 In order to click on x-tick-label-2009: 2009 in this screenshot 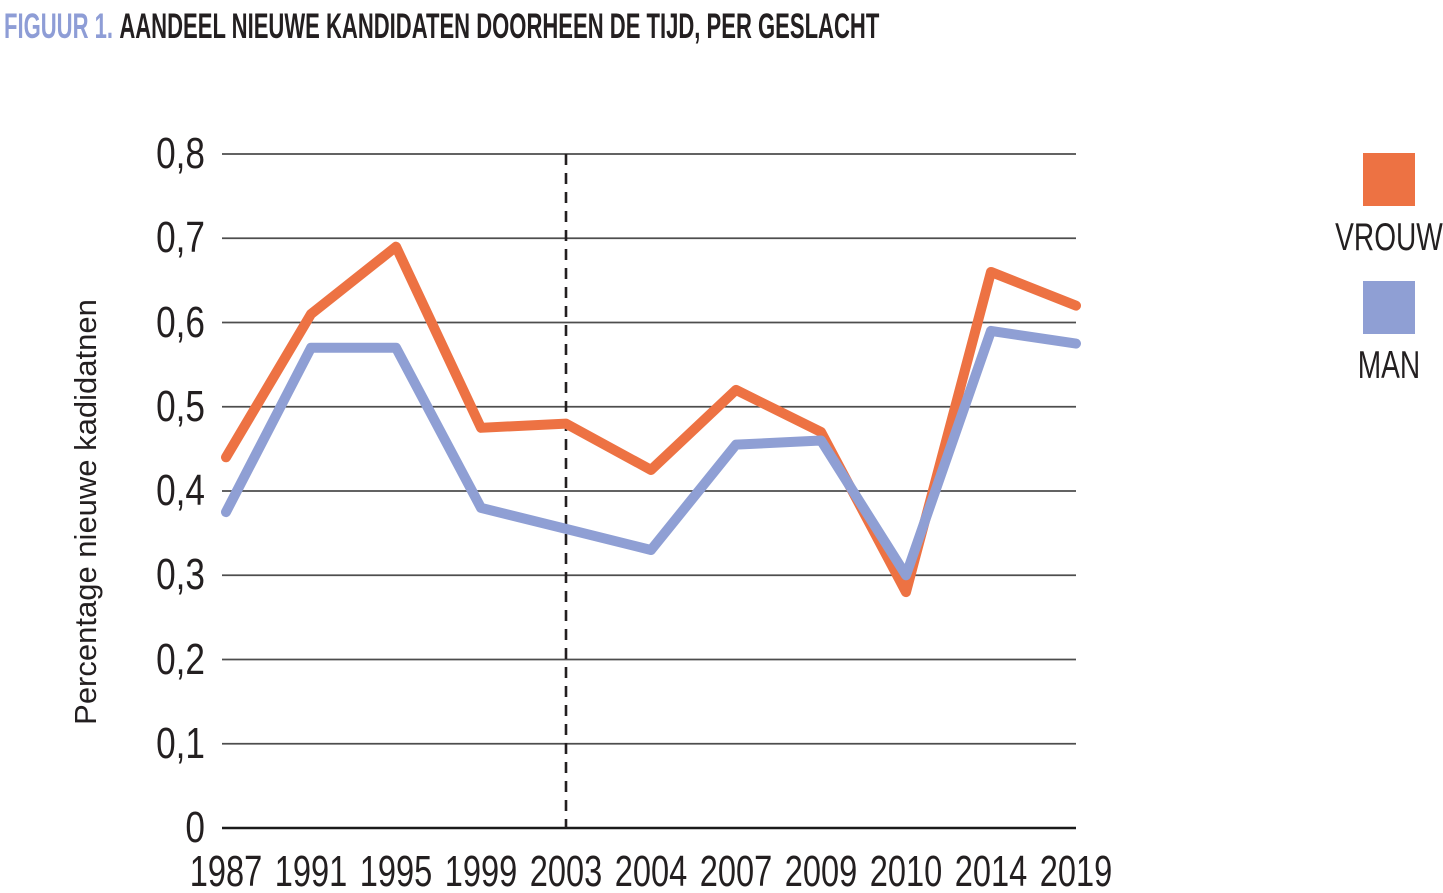, I will do `click(821, 870)`.